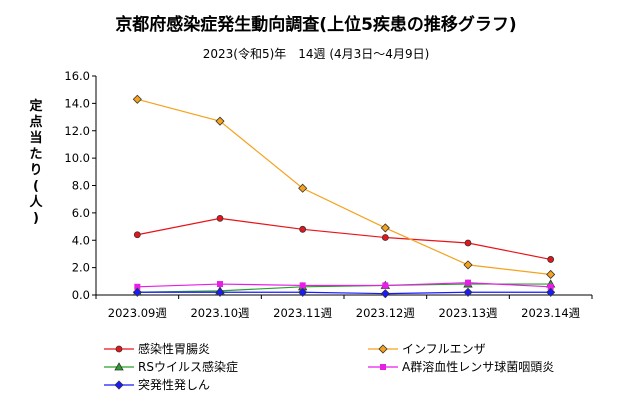  I want to click on x-tick-label: 2023.13週, so click(468, 313).